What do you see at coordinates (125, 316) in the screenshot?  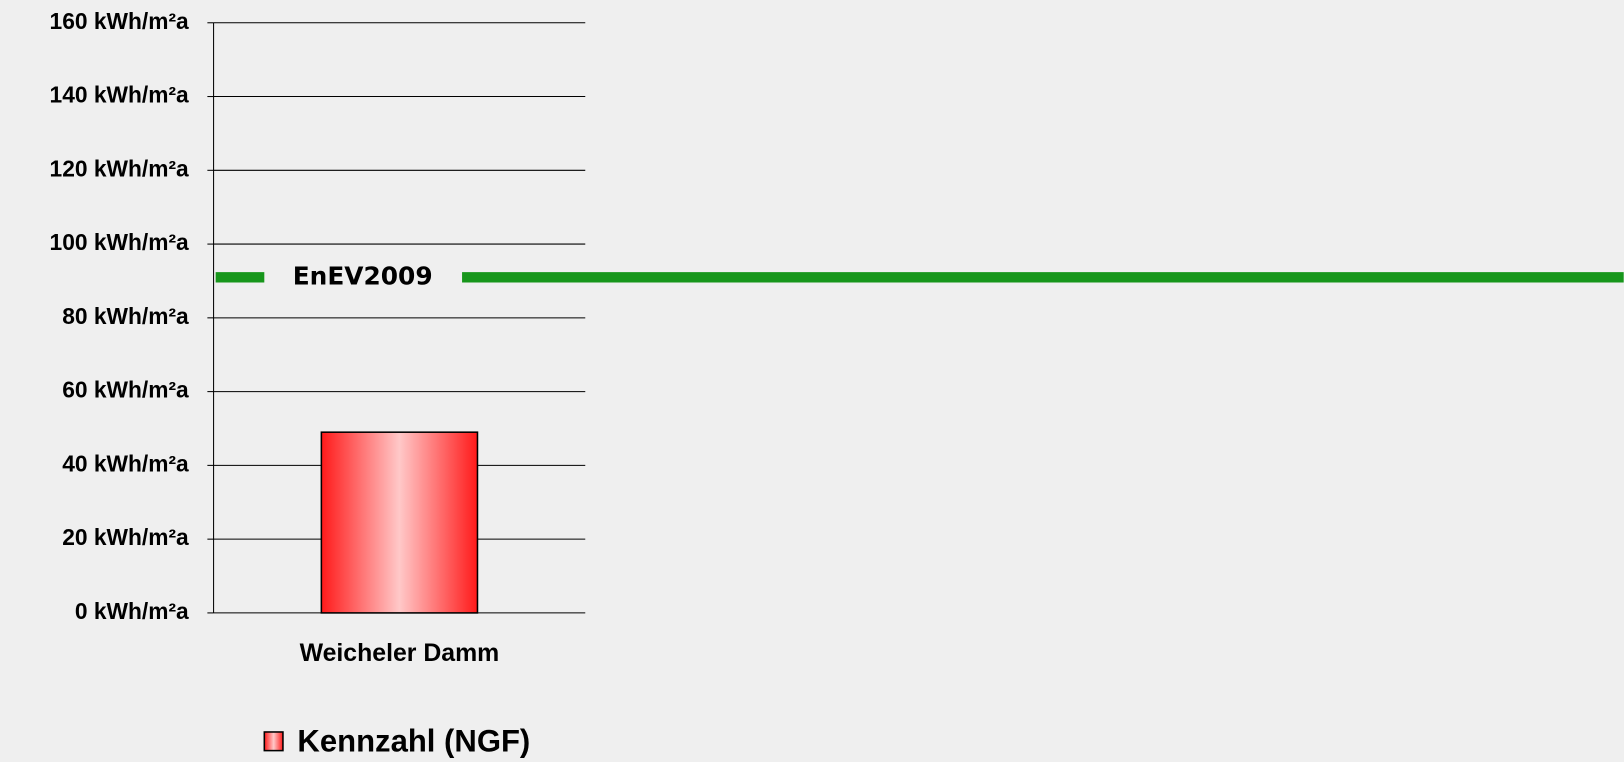 I see `y-tick-label: 80 kWh/m²a` at bounding box center [125, 316].